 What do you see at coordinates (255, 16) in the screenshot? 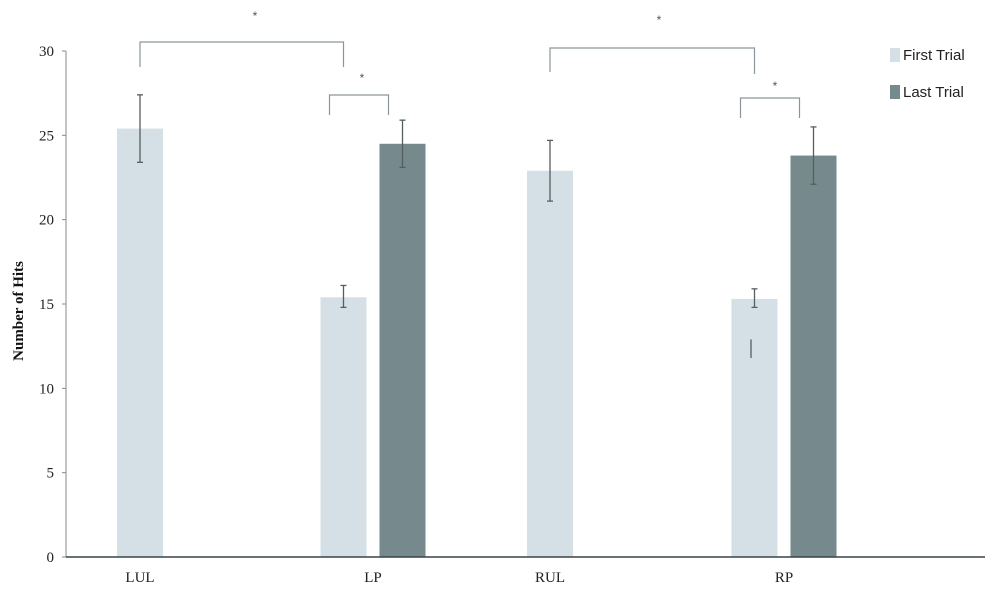
I see `significance-star-1: *` at bounding box center [255, 16].